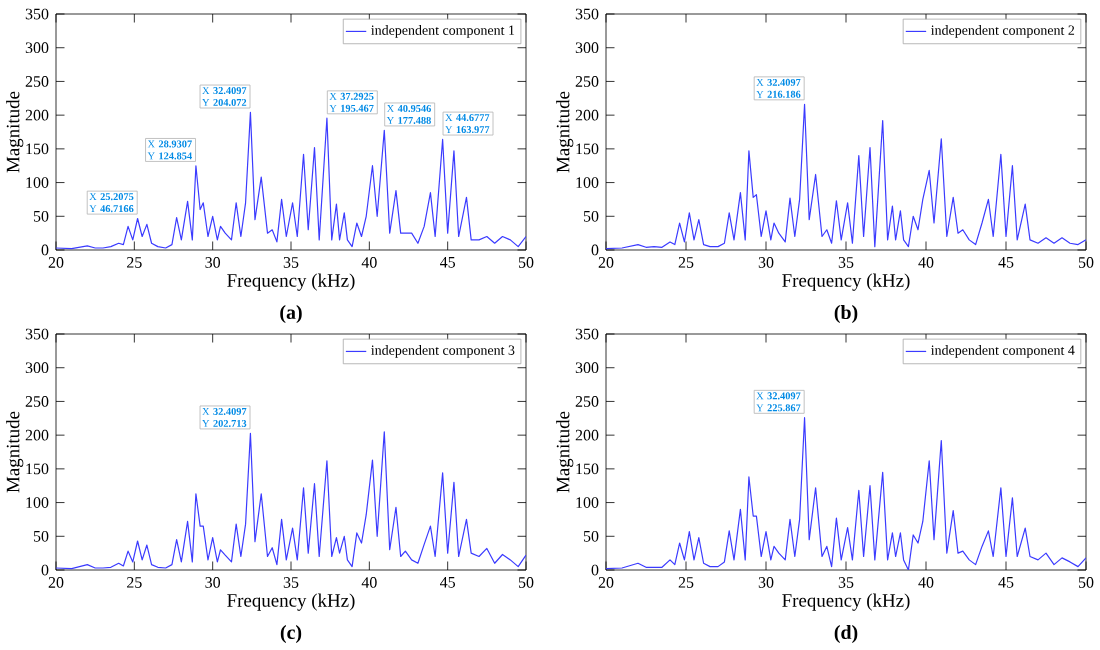 This screenshot has height=650, width=1100. What do you see at coordinates (846, 314) in the screenshot?
I see `text: (b)` at bounding box center [846, 314].